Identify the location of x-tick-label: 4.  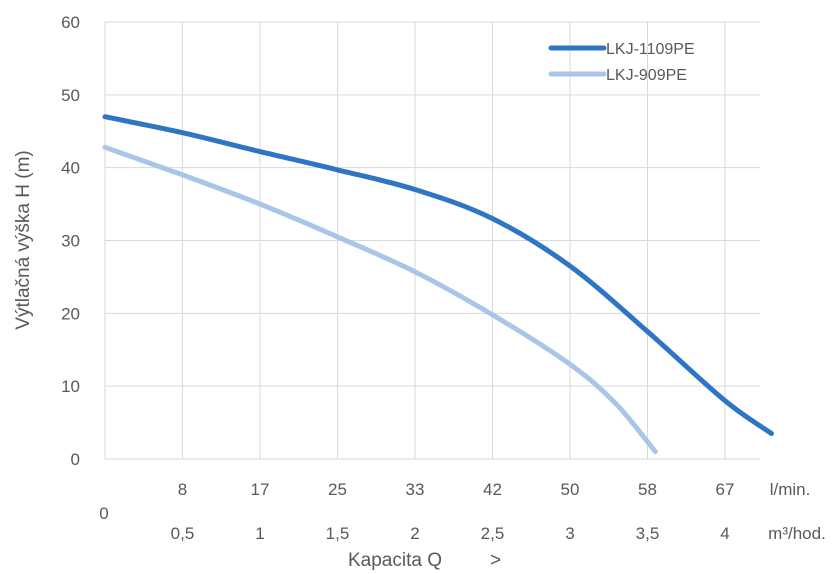
(724, 533).